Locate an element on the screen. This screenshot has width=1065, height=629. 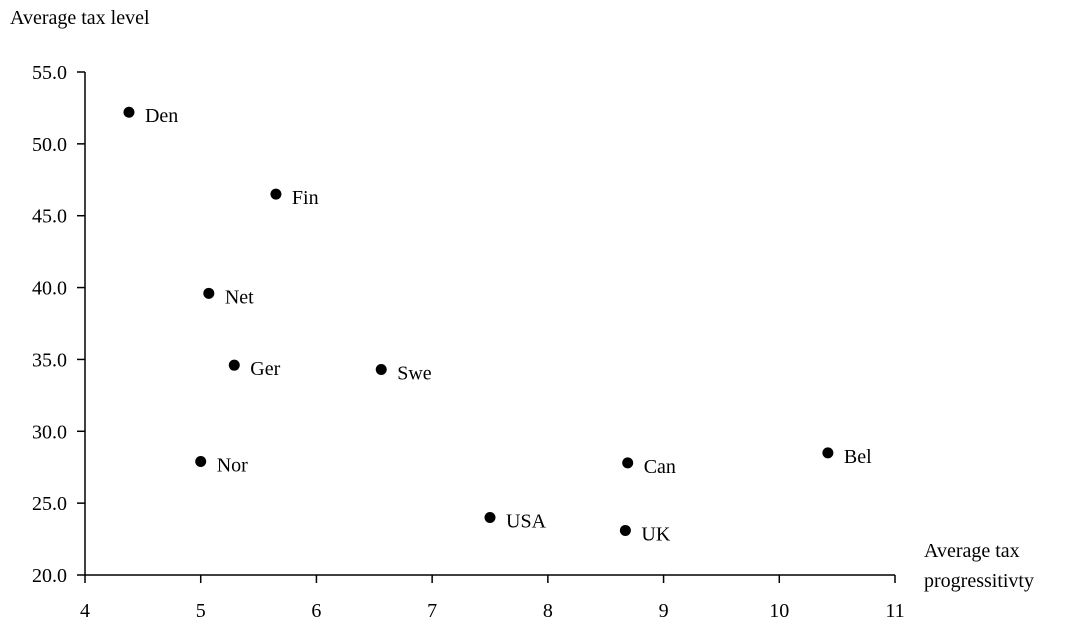
y-tick-label: 55.0 is located at coordinates (49, 73).